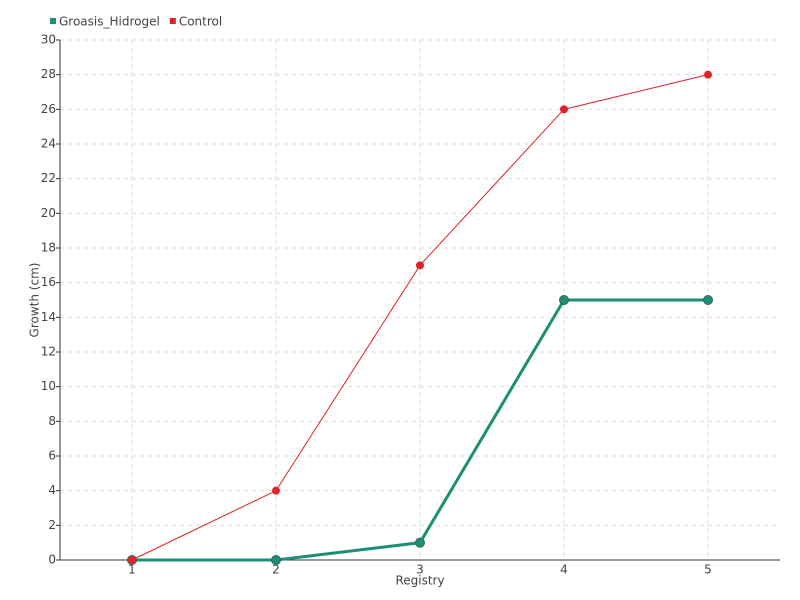  Describe the element at coordinates (48, 386) in the screenshot. I see `y-tick-label: 10` at that location.